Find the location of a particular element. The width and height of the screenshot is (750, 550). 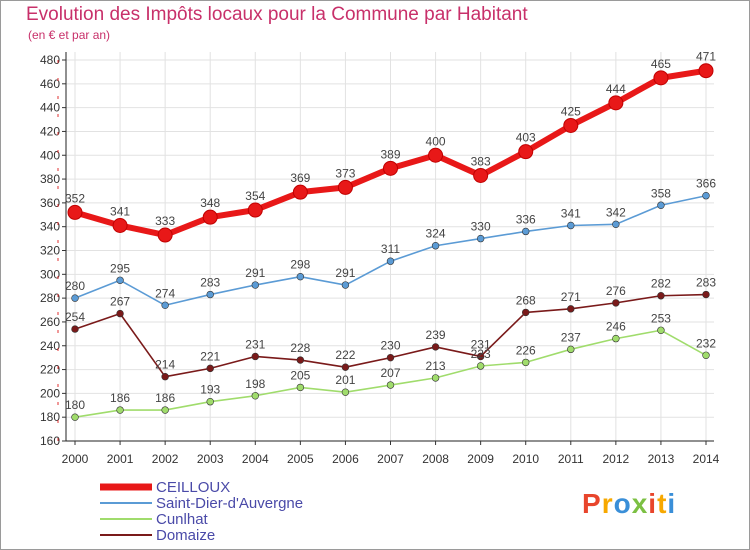

y-tick-label: 260 is located at coordinates (50, 322).